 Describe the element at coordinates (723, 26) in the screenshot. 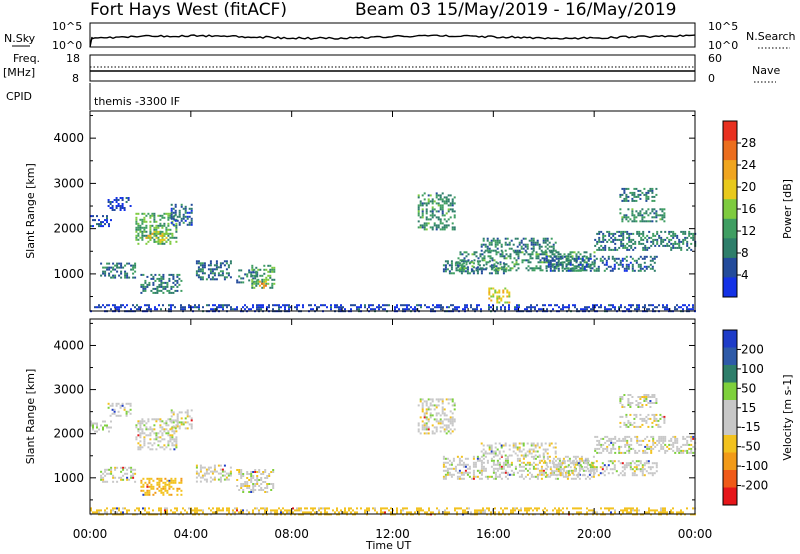

I see `sky-right-tick-top: 10^5` at that location.